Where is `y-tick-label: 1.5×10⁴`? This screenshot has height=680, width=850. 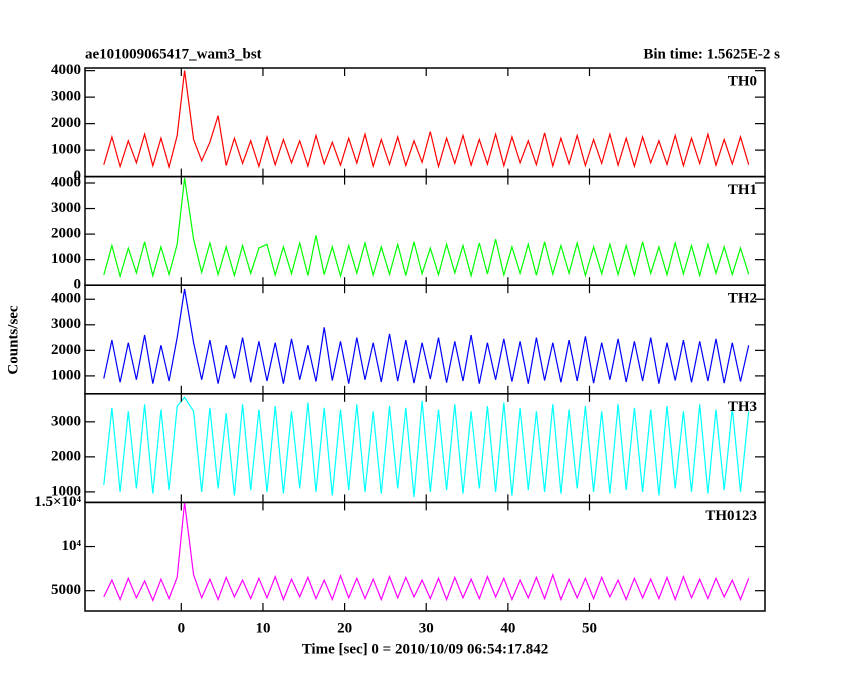 y-tick-label: 1.5×10⁴ is located at coordinates (57, 502).